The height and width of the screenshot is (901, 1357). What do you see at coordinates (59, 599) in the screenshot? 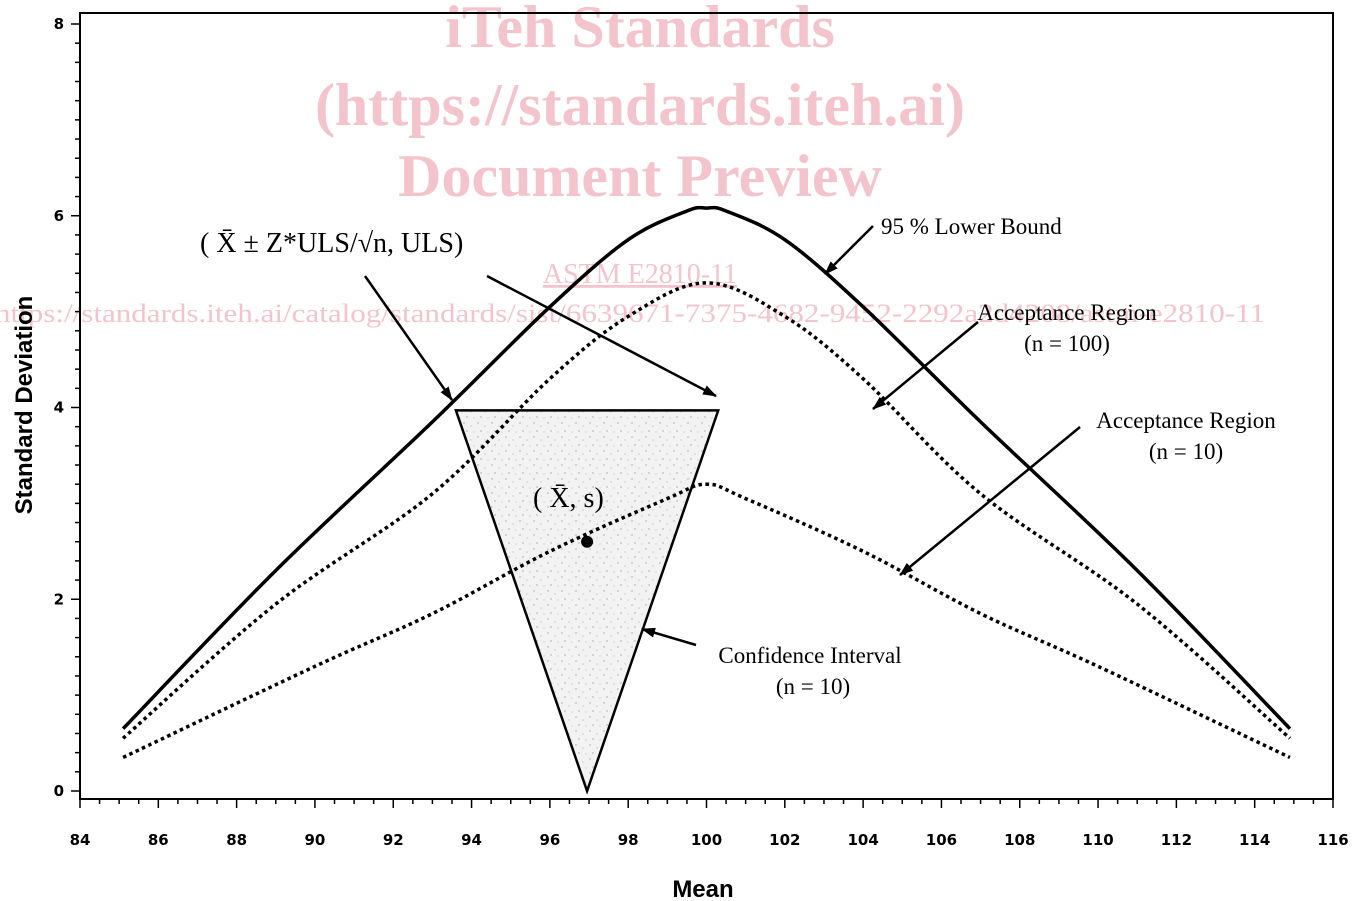
I see `y-tick-label: 2` at bounding box center [59, 599].